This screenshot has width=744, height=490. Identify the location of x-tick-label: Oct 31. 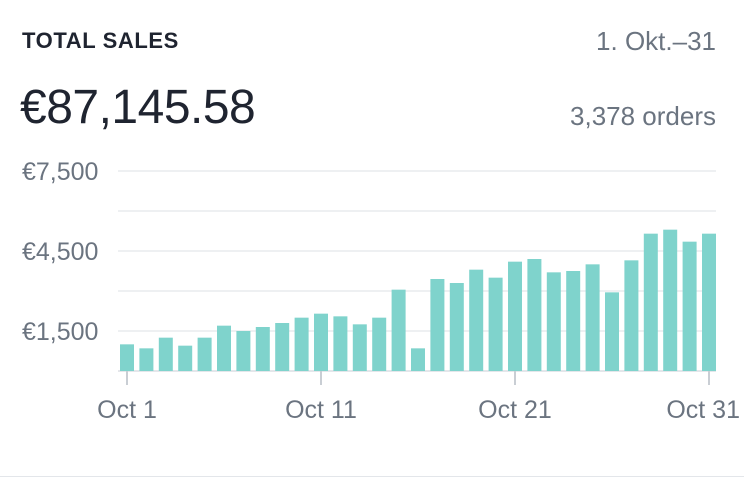
(703, 410).